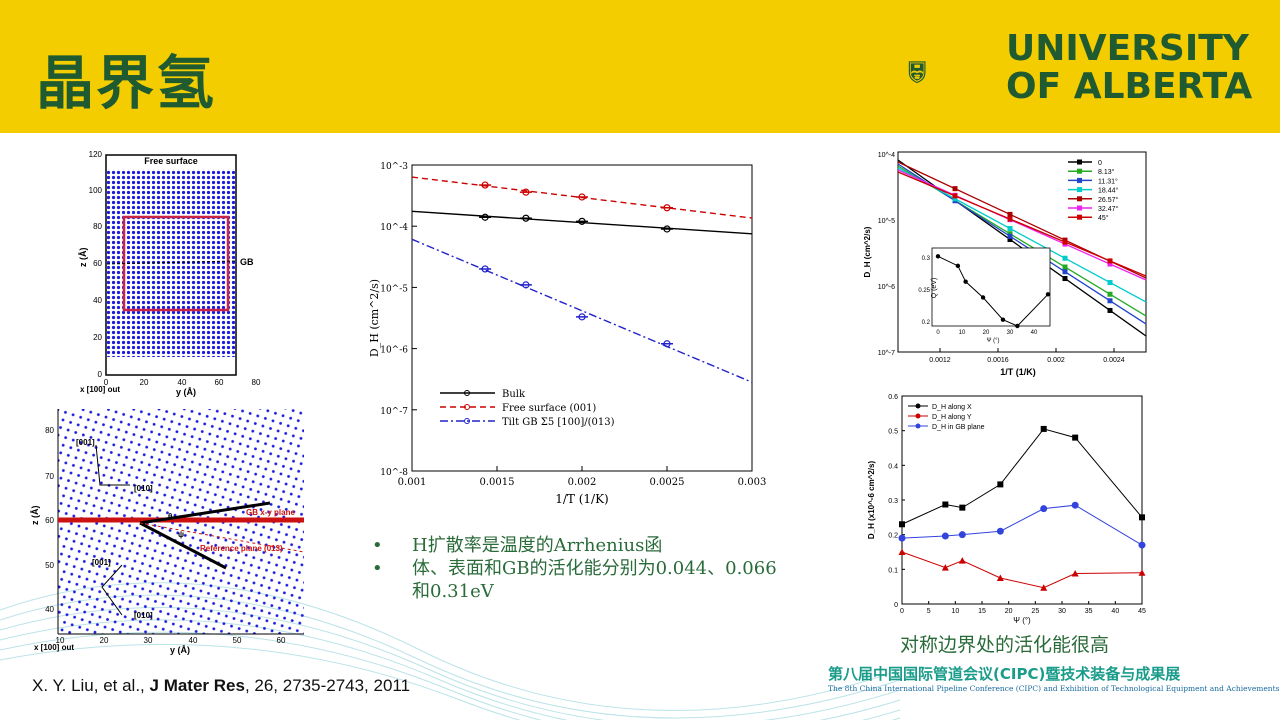  Describe the element at coordinates (143, 488) in the screenshot. I see `gb-dir-label: [010]` at that location.